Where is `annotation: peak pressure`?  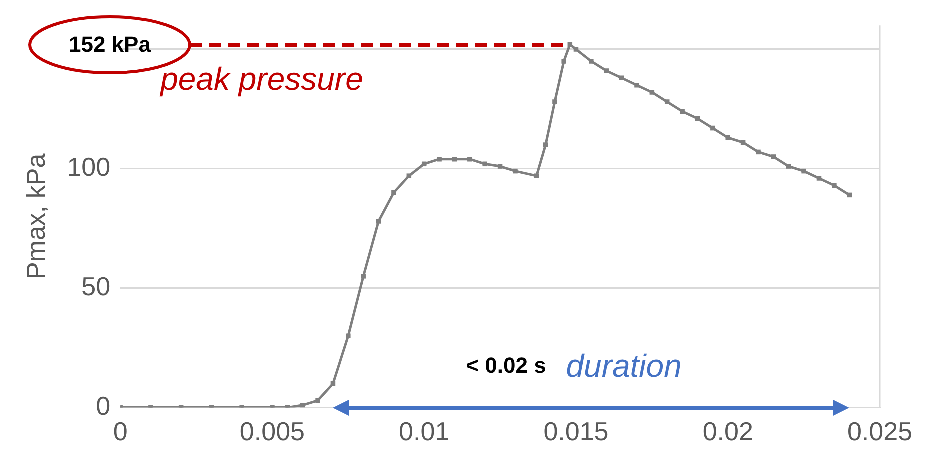 annotation: peak pressure is located at coordinates (262, 79).